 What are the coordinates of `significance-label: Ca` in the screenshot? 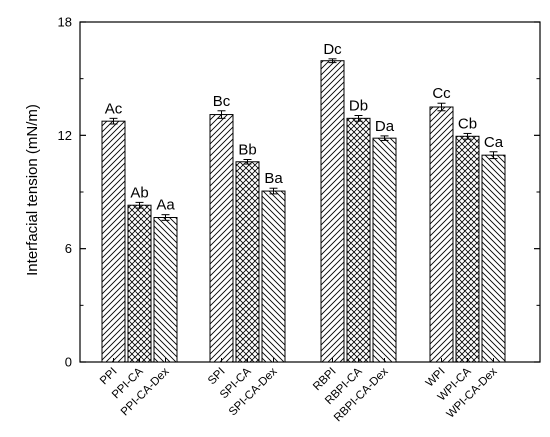 It's located at (494, 142).